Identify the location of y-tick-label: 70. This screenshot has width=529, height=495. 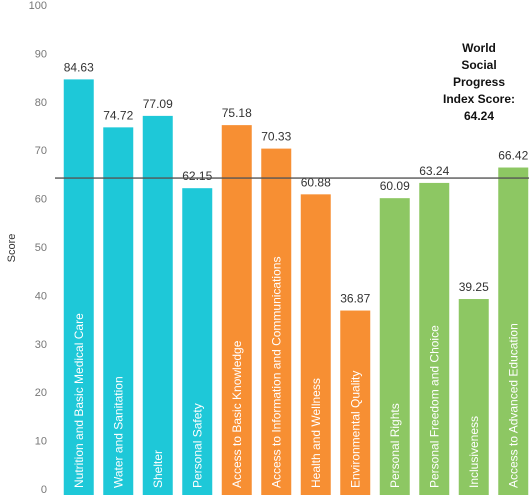
(41, 151).